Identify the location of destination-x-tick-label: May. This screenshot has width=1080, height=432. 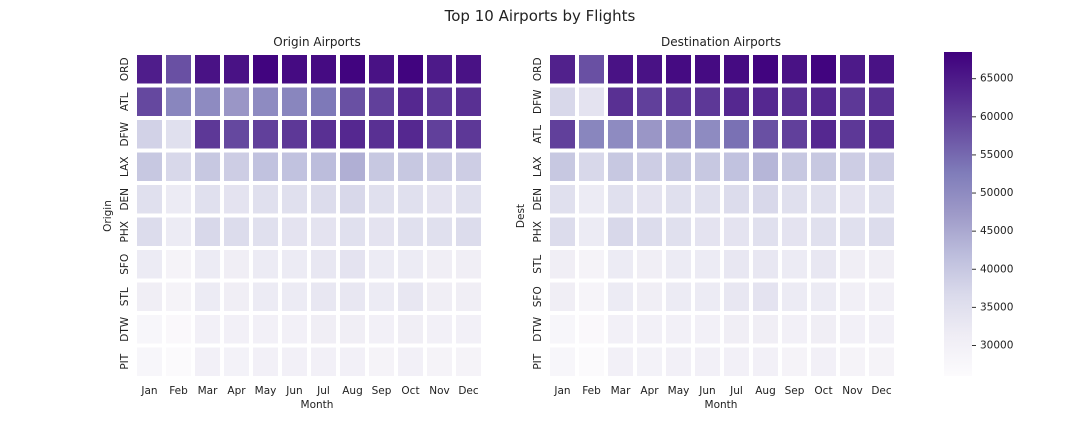
(679, 391).